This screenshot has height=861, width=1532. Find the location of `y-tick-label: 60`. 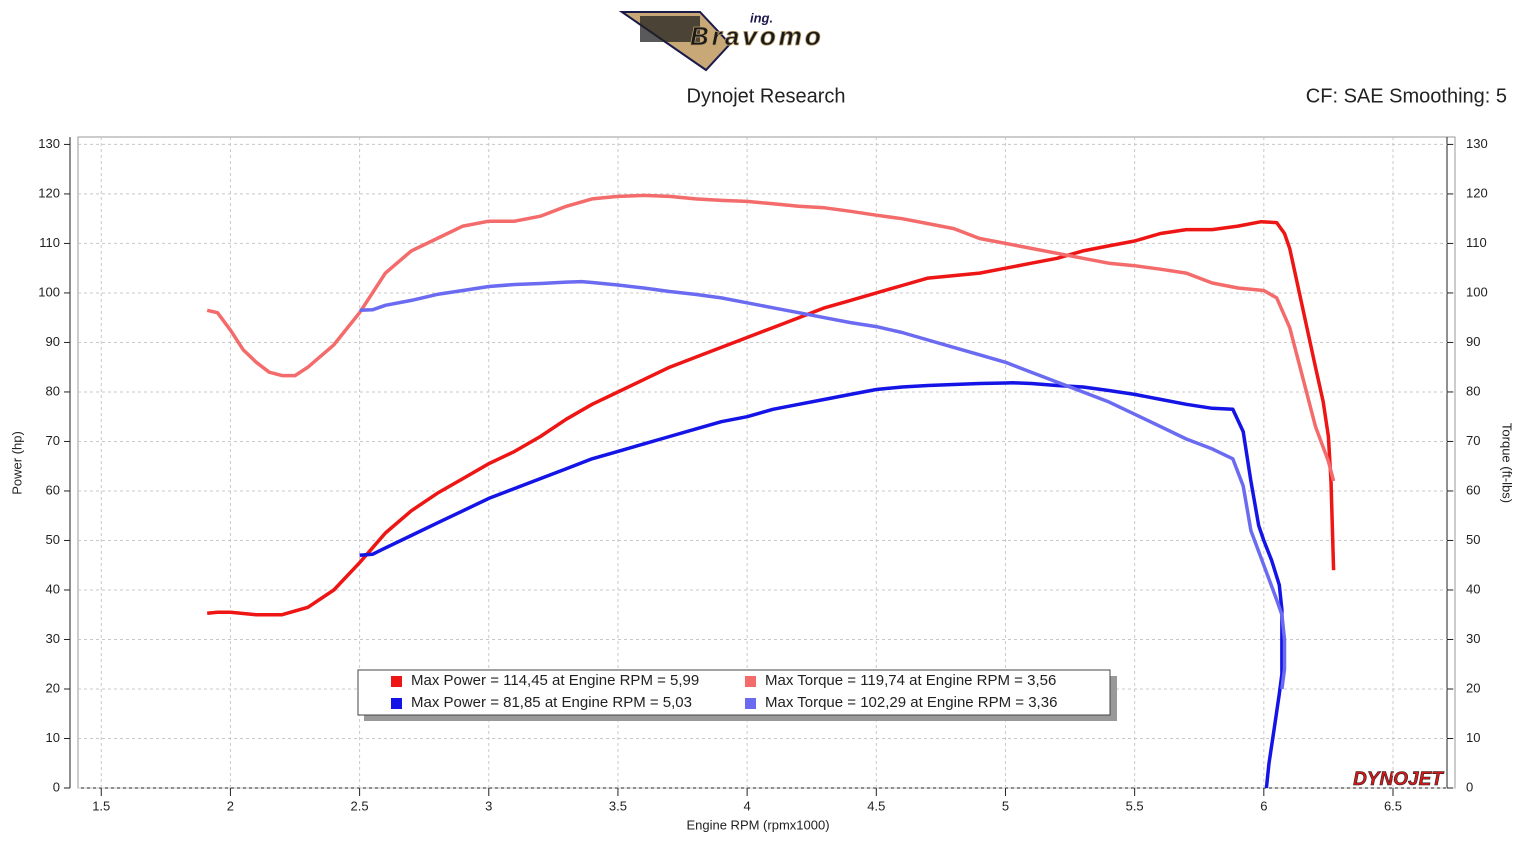

y-tick-label: 60 is located at coordinates (53, 489).